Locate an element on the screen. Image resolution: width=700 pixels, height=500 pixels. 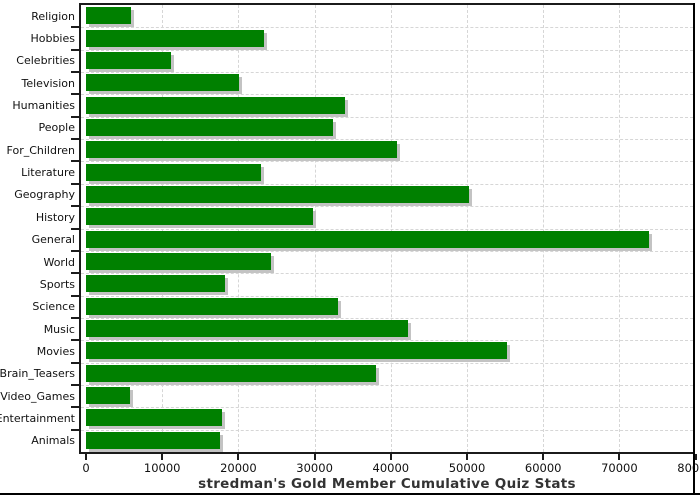
category-label: World is located at coordinates (59, 262).